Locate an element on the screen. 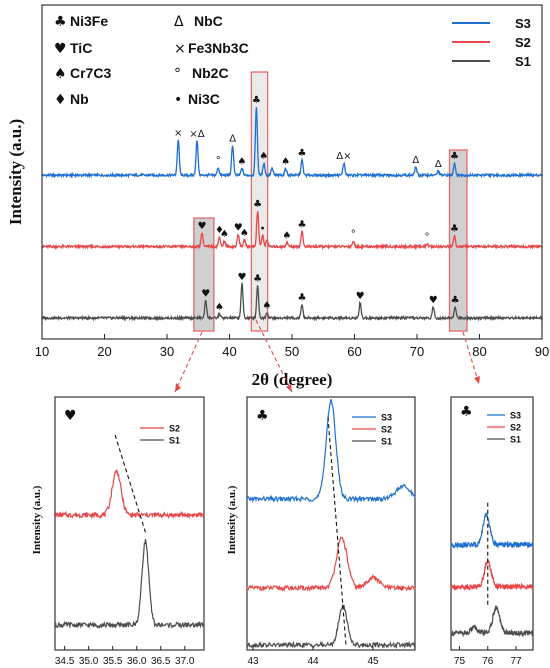 The image size is (550, 668). x-tick-label: 70 is located at coordinates (417, 351).